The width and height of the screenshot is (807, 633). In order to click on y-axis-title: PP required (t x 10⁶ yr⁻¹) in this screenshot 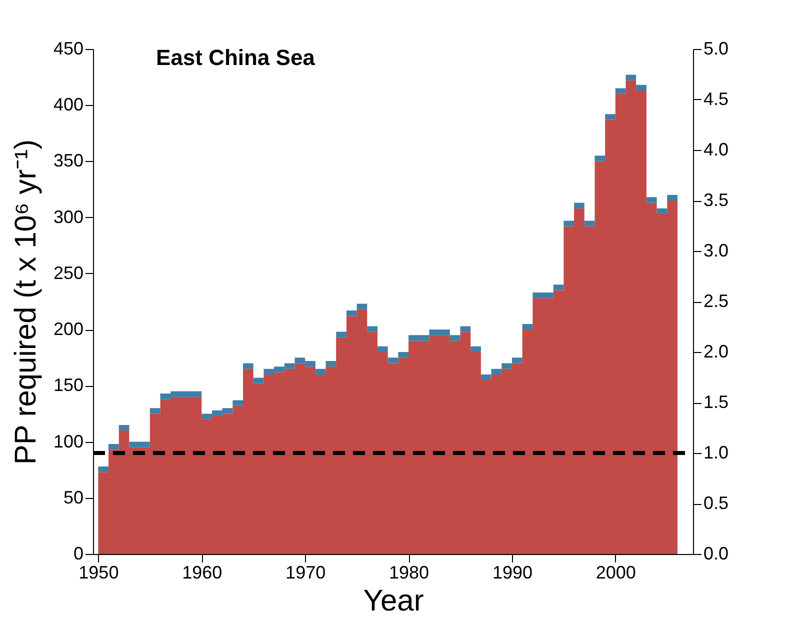, I will do `click(25, 302)`.